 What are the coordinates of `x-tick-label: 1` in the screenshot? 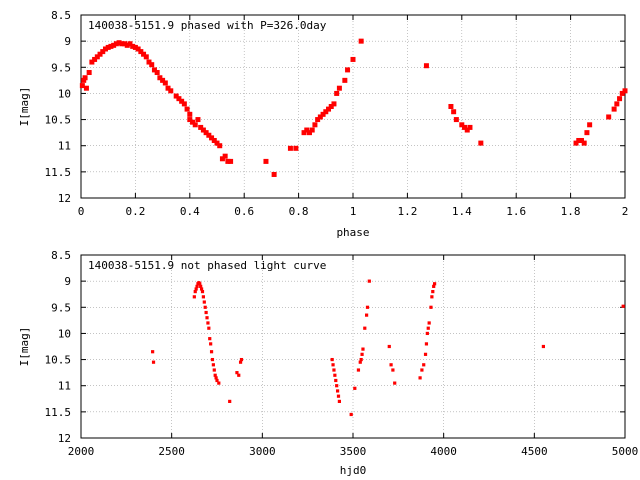 It's located at (353, 211).